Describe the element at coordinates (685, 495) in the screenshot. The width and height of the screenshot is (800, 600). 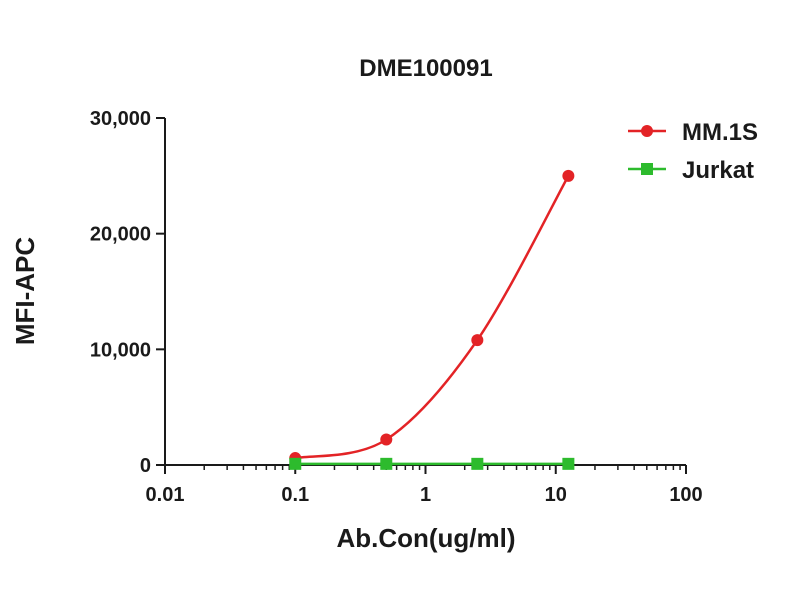
I see `x-tick-label: 100` at that location.